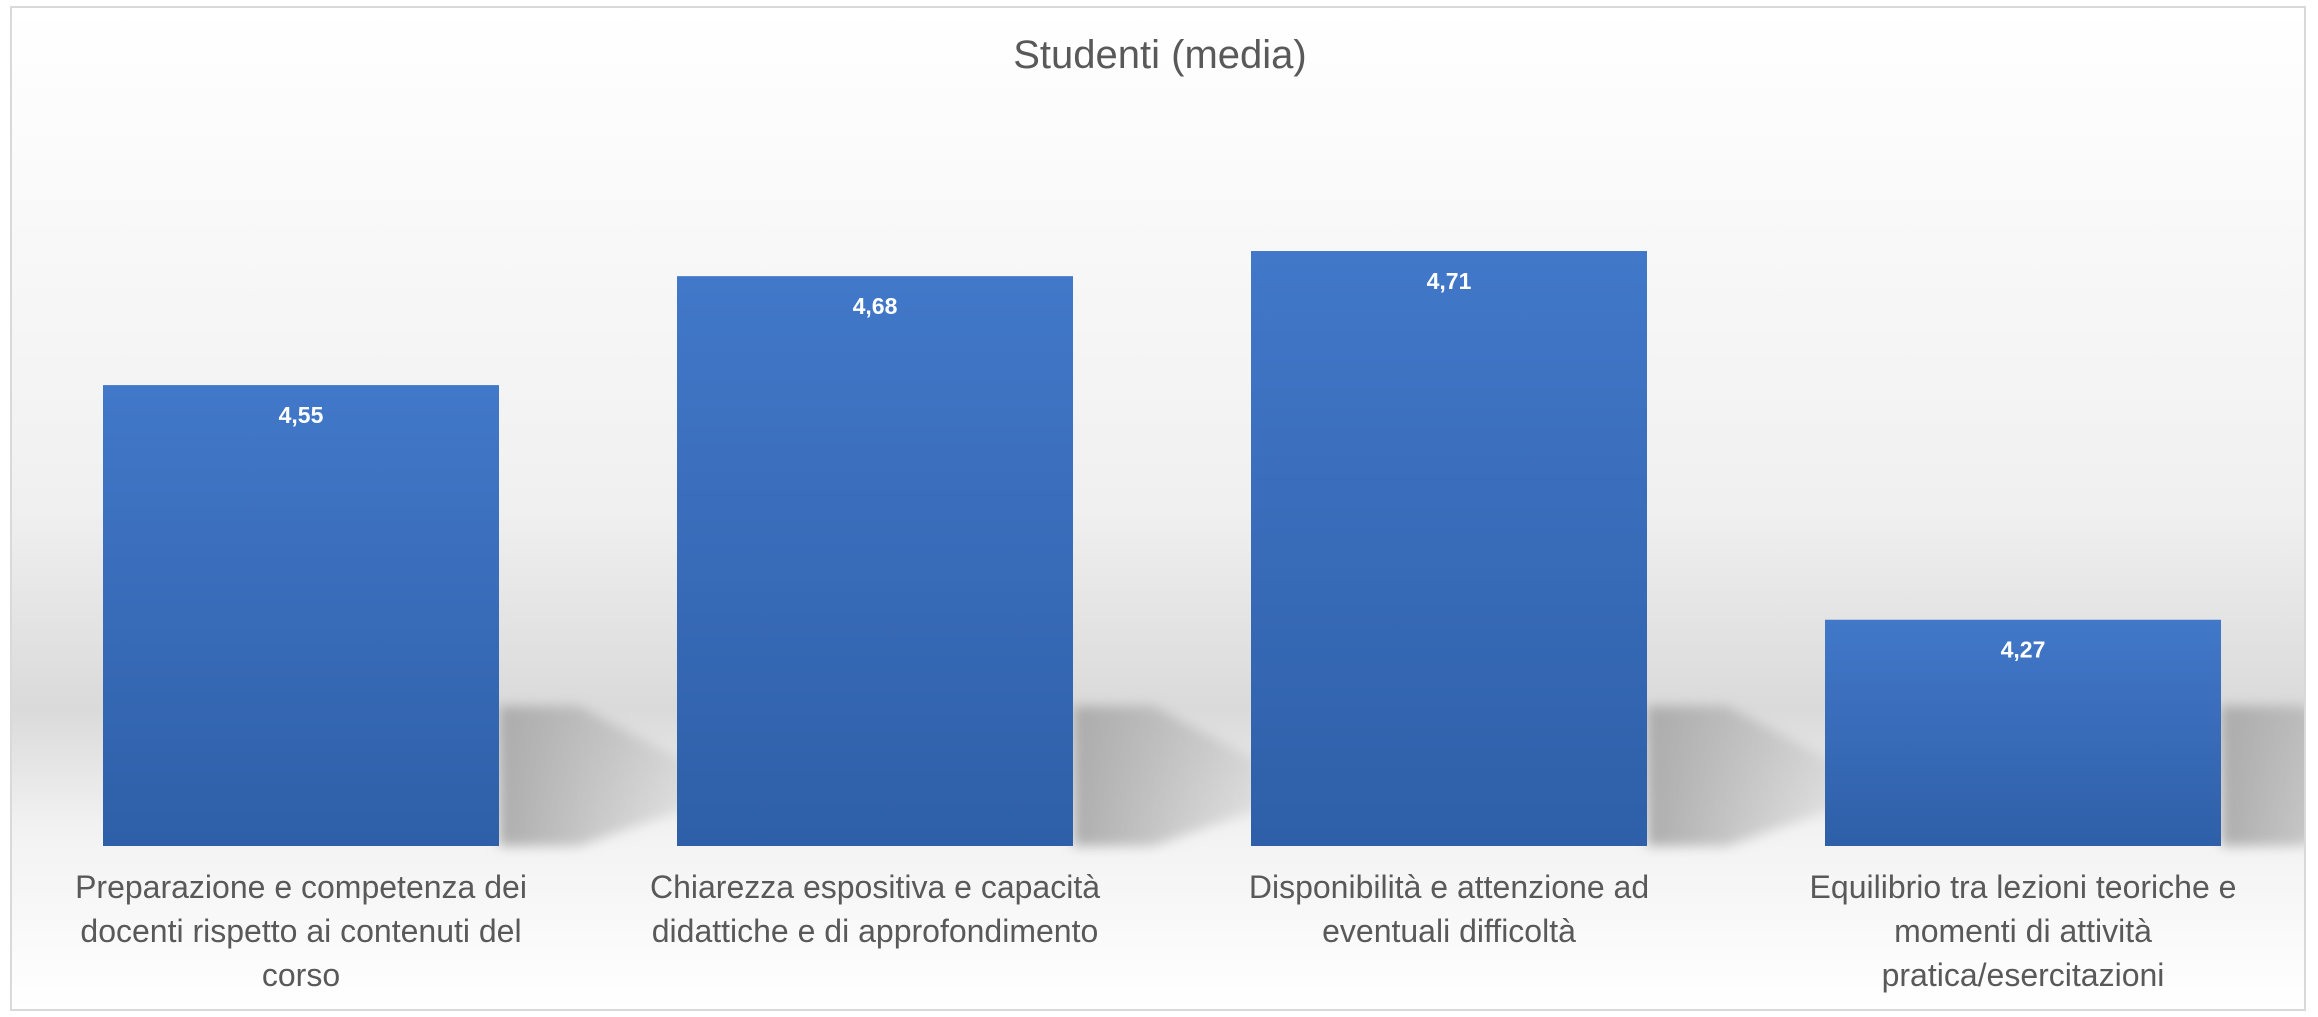 The image size is (2318, 1017). What do you see at coordinates (2023, 931) in the screenshot?
I see `category-tick-label: momenti di attività` at bounding box center [2023, 931].